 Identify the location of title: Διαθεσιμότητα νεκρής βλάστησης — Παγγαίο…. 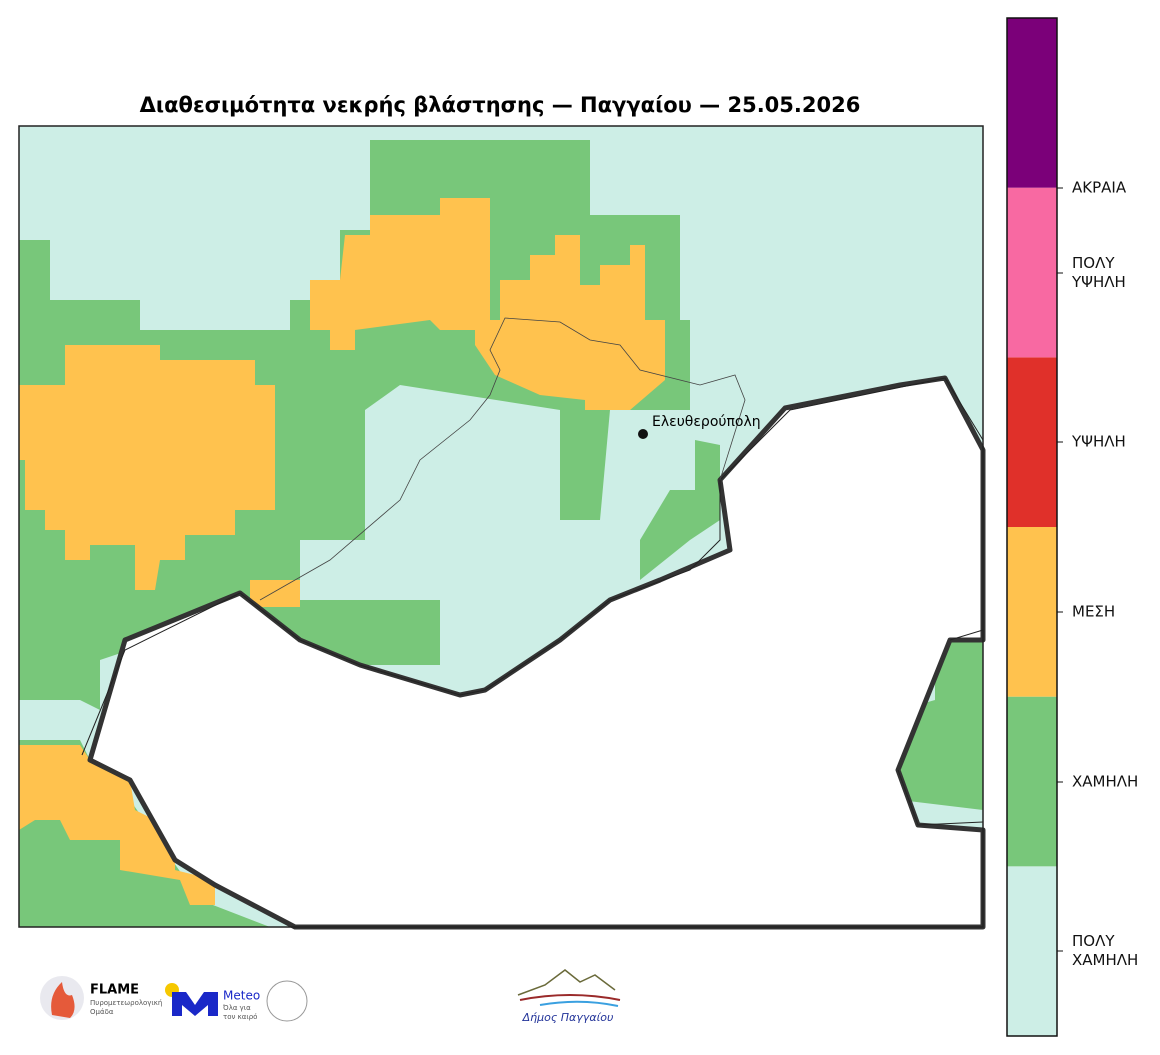
(500, 105).